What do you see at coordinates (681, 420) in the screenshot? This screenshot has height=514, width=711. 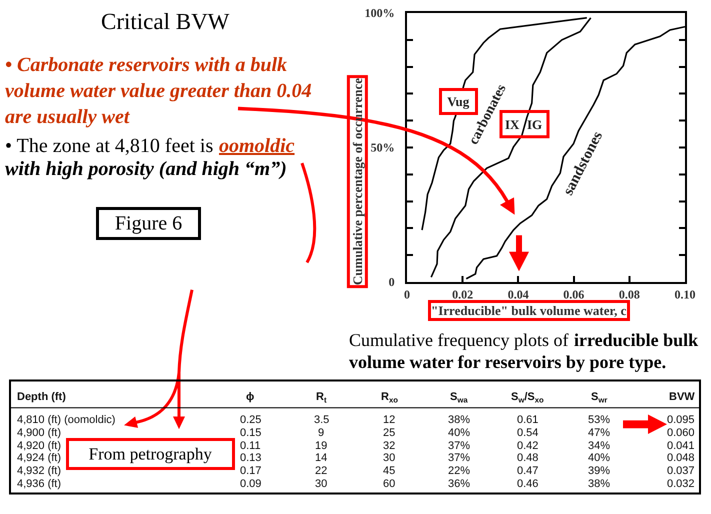 I see `text: 0.095` at bounding box center [681, 420].